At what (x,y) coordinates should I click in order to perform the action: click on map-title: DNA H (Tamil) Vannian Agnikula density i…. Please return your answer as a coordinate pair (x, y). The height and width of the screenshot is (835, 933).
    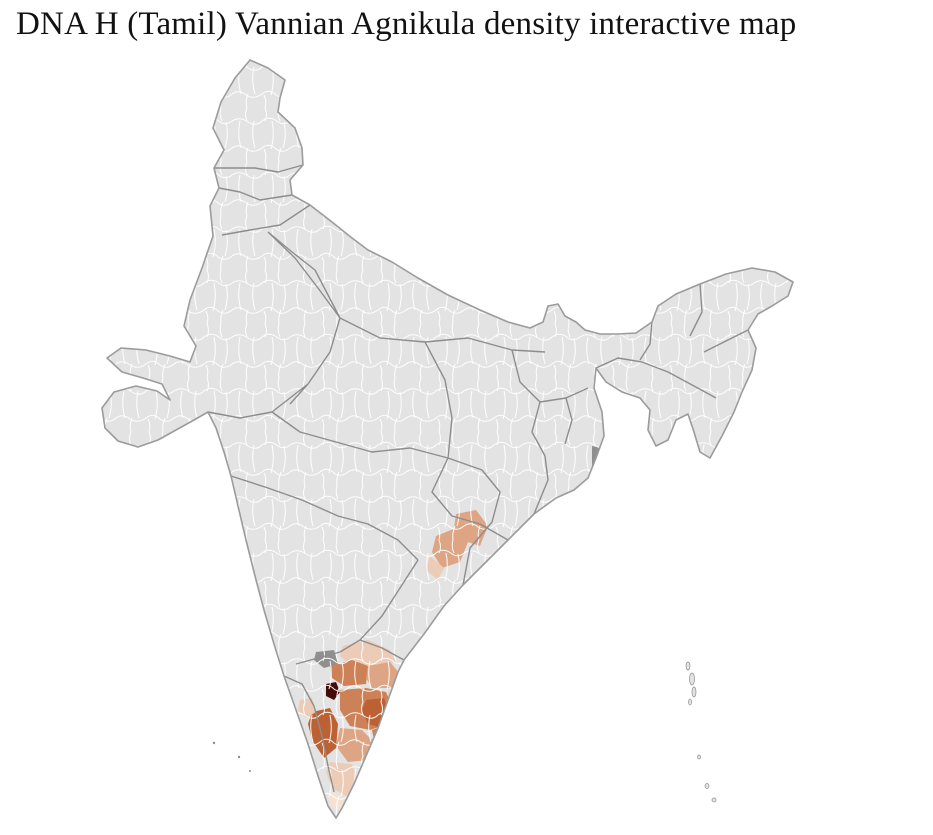
    Looking at the image, I should click on (406, 24).